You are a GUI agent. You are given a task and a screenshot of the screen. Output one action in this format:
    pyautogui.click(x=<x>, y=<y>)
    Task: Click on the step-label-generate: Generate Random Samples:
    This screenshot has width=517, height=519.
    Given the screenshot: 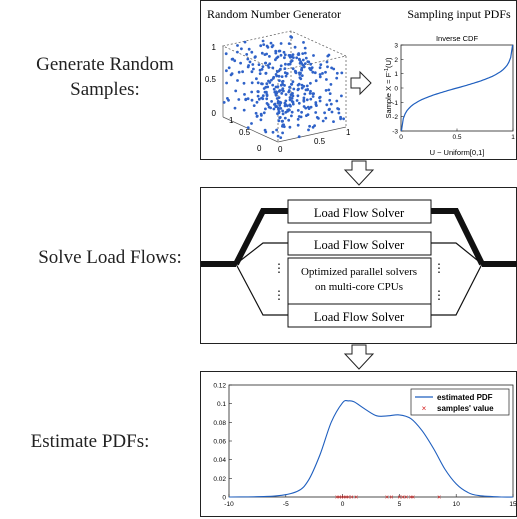 What is the action you would take?
    pyautogui.click(x=105, y=77)
    